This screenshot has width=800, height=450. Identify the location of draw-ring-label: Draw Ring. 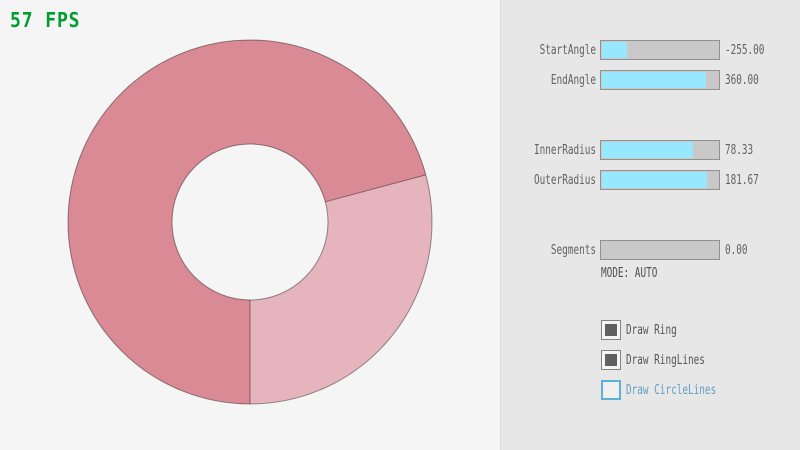
(651, 330).